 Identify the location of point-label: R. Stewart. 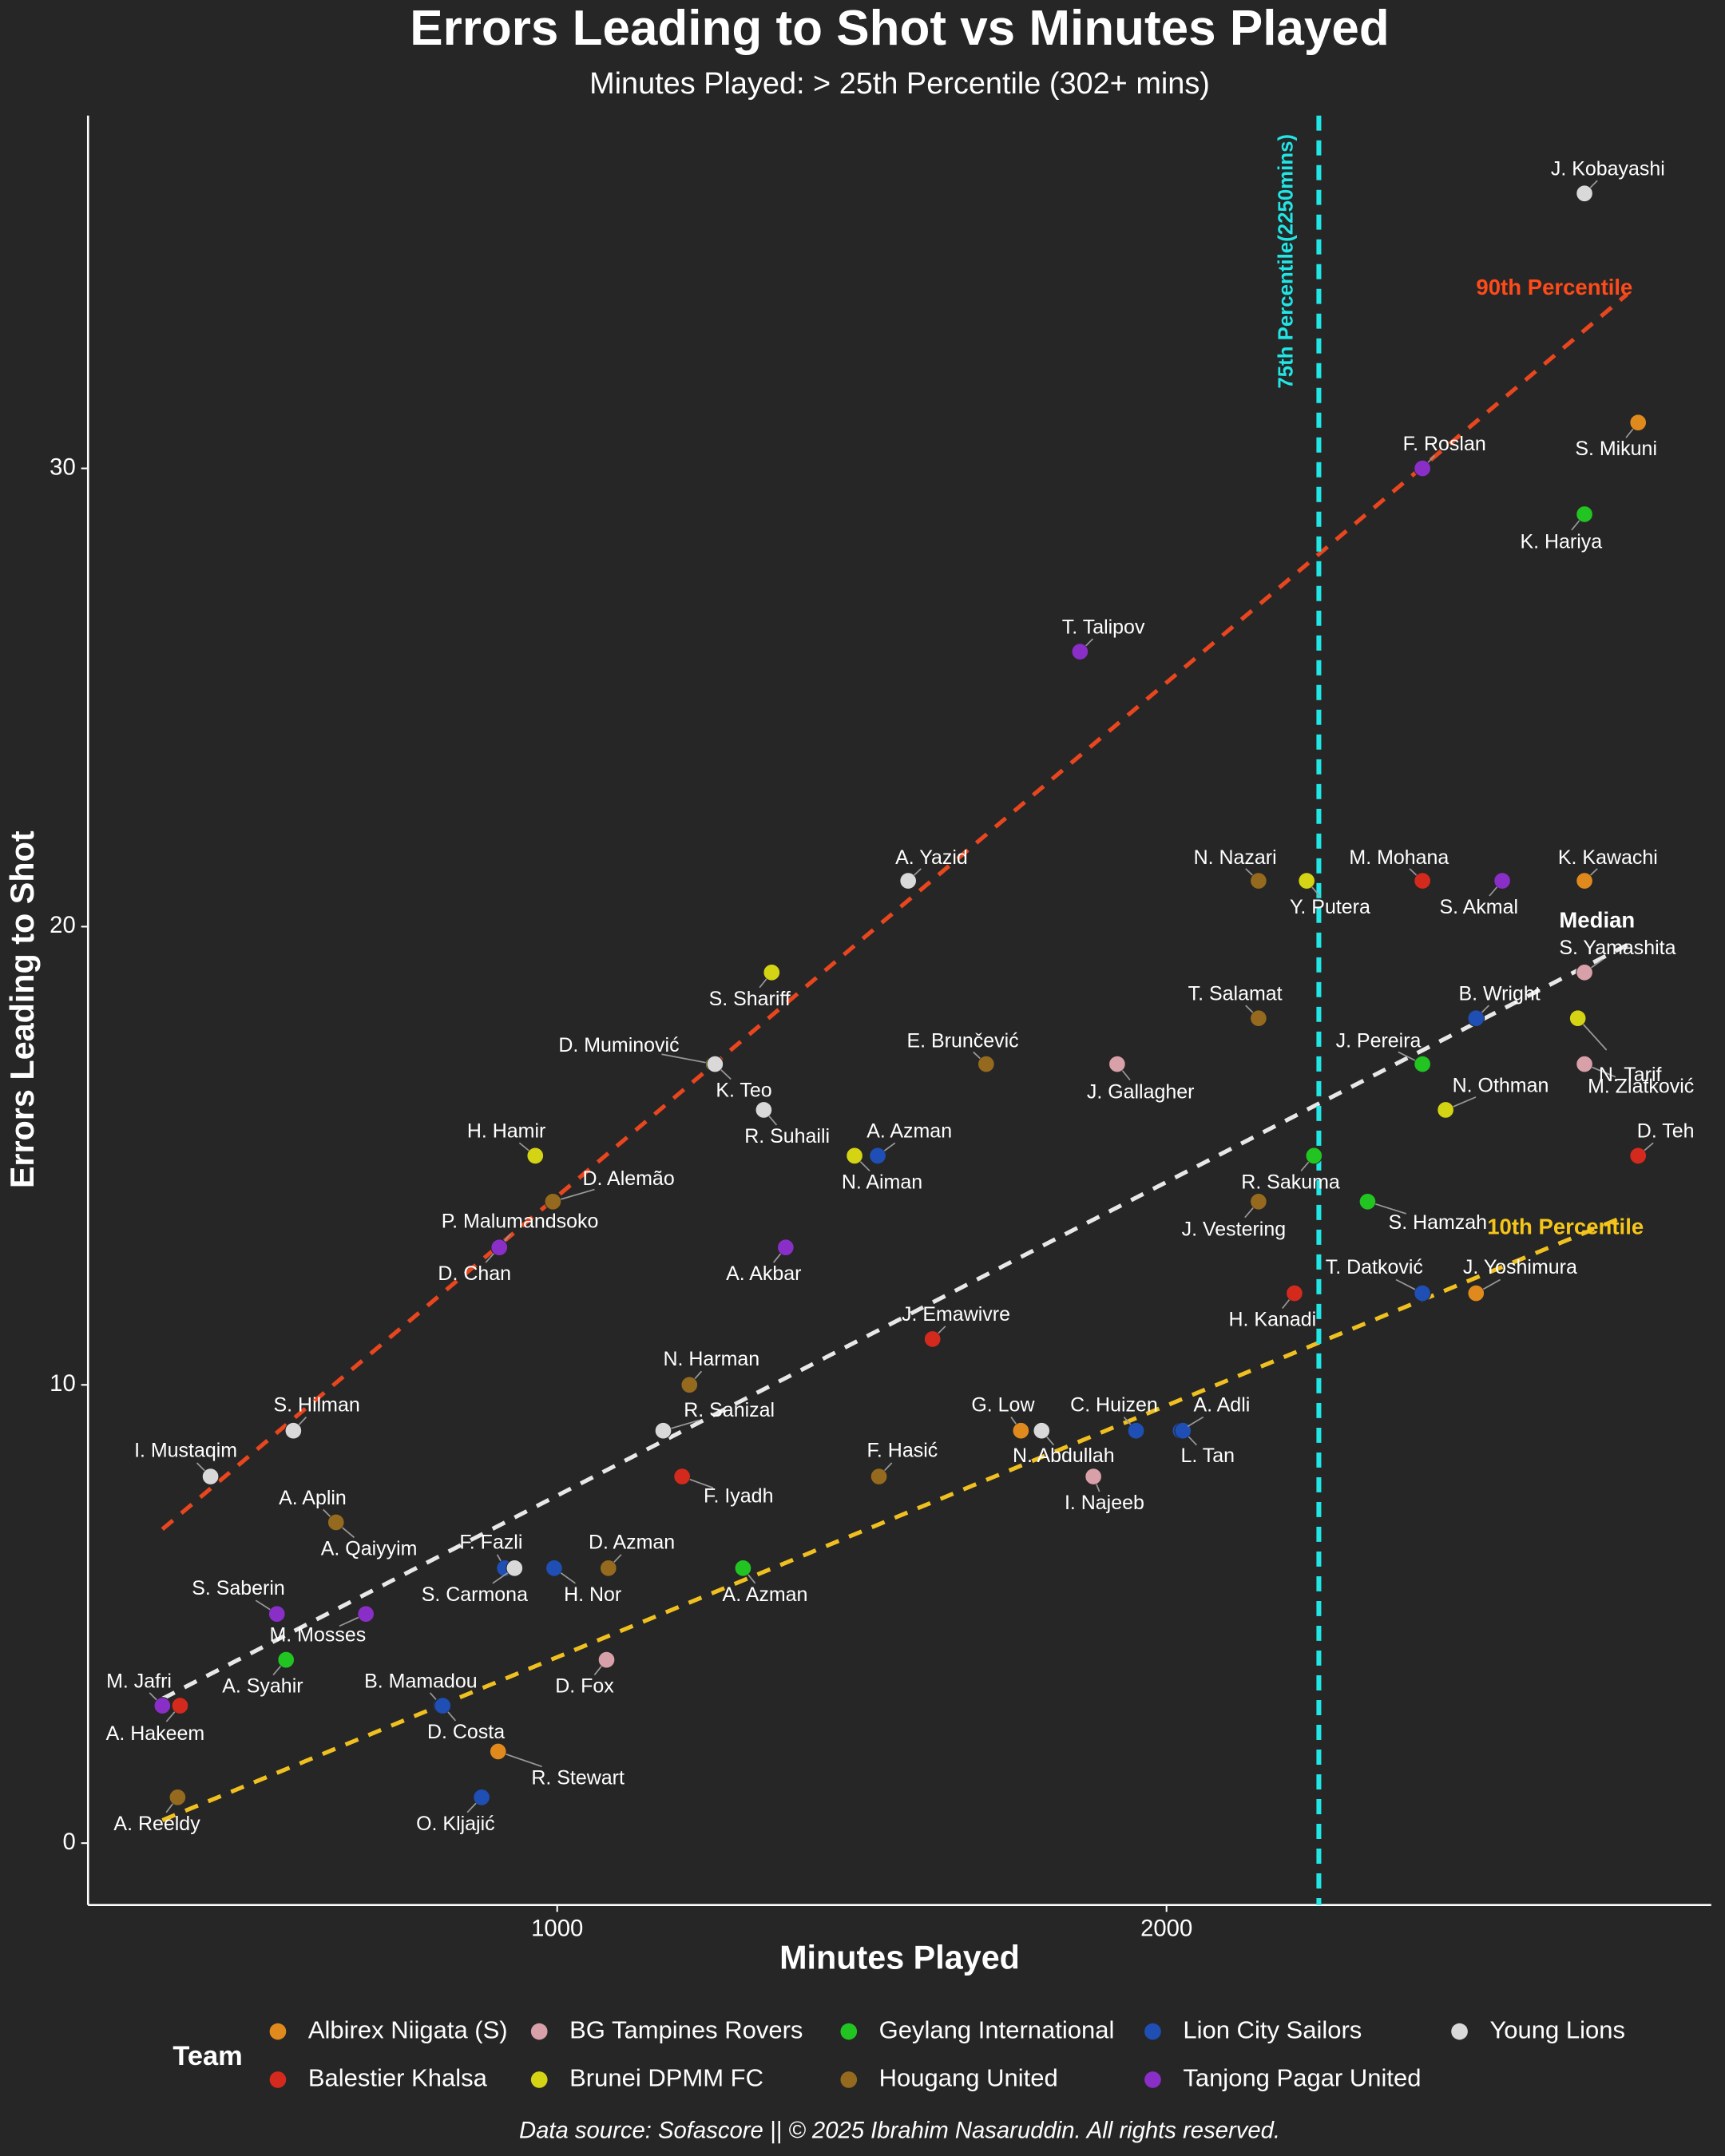
(578, 1777).